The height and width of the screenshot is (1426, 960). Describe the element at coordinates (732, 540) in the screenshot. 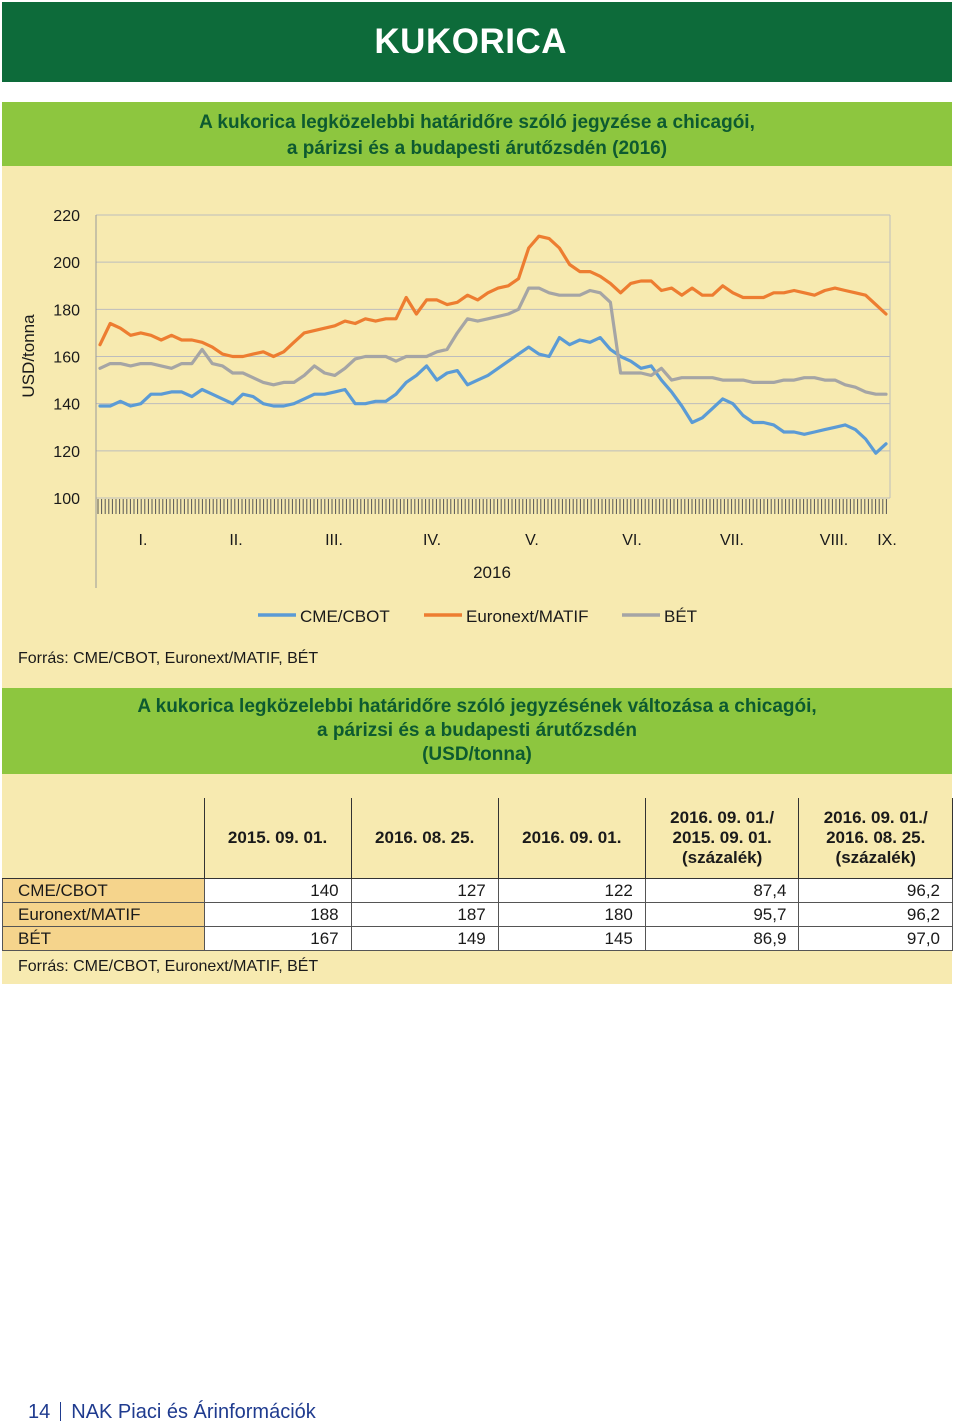

I see `x-month-label: VII.` at that location.